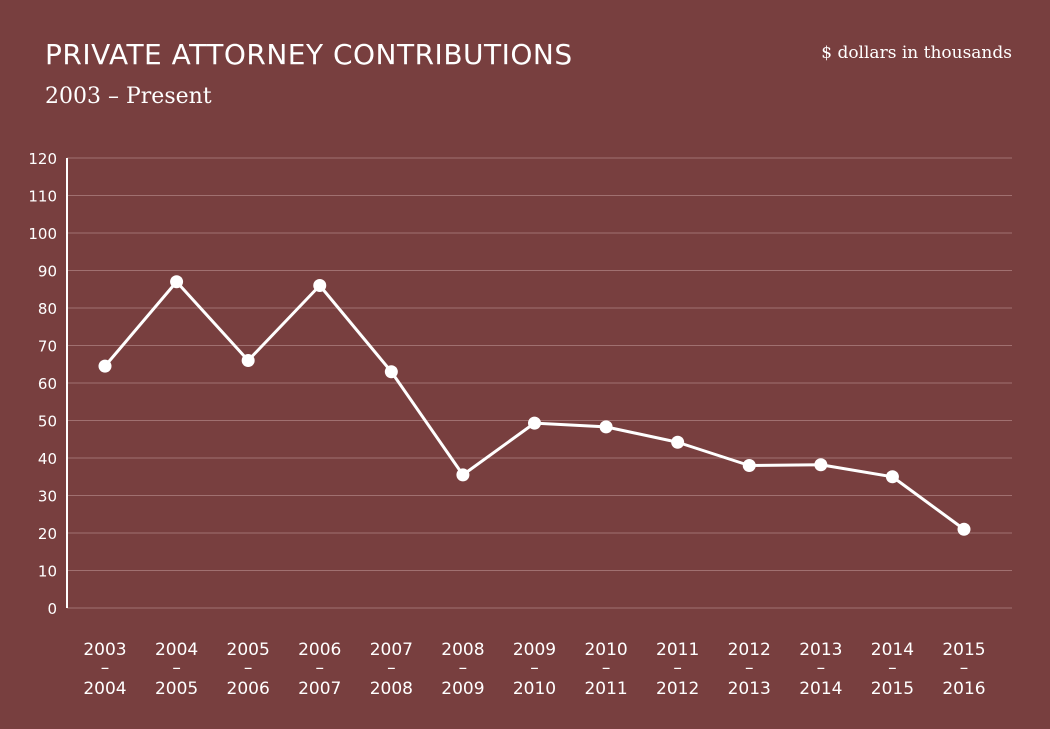  I want to click on y-tick-label: 60, so click(47, 384).